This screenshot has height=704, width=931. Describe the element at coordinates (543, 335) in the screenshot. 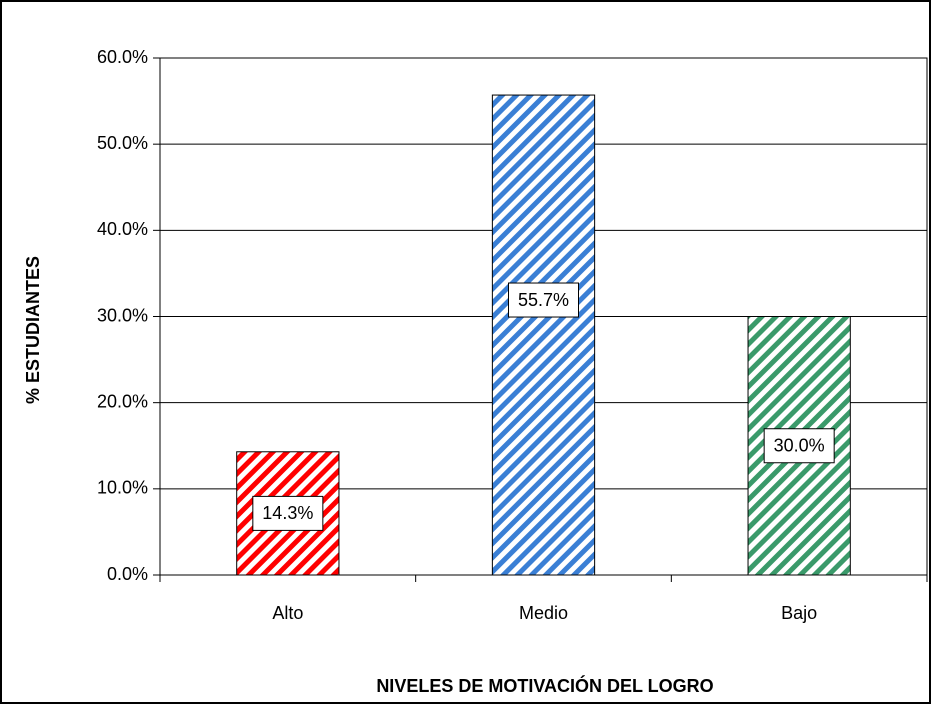

I see `bar` at that location.